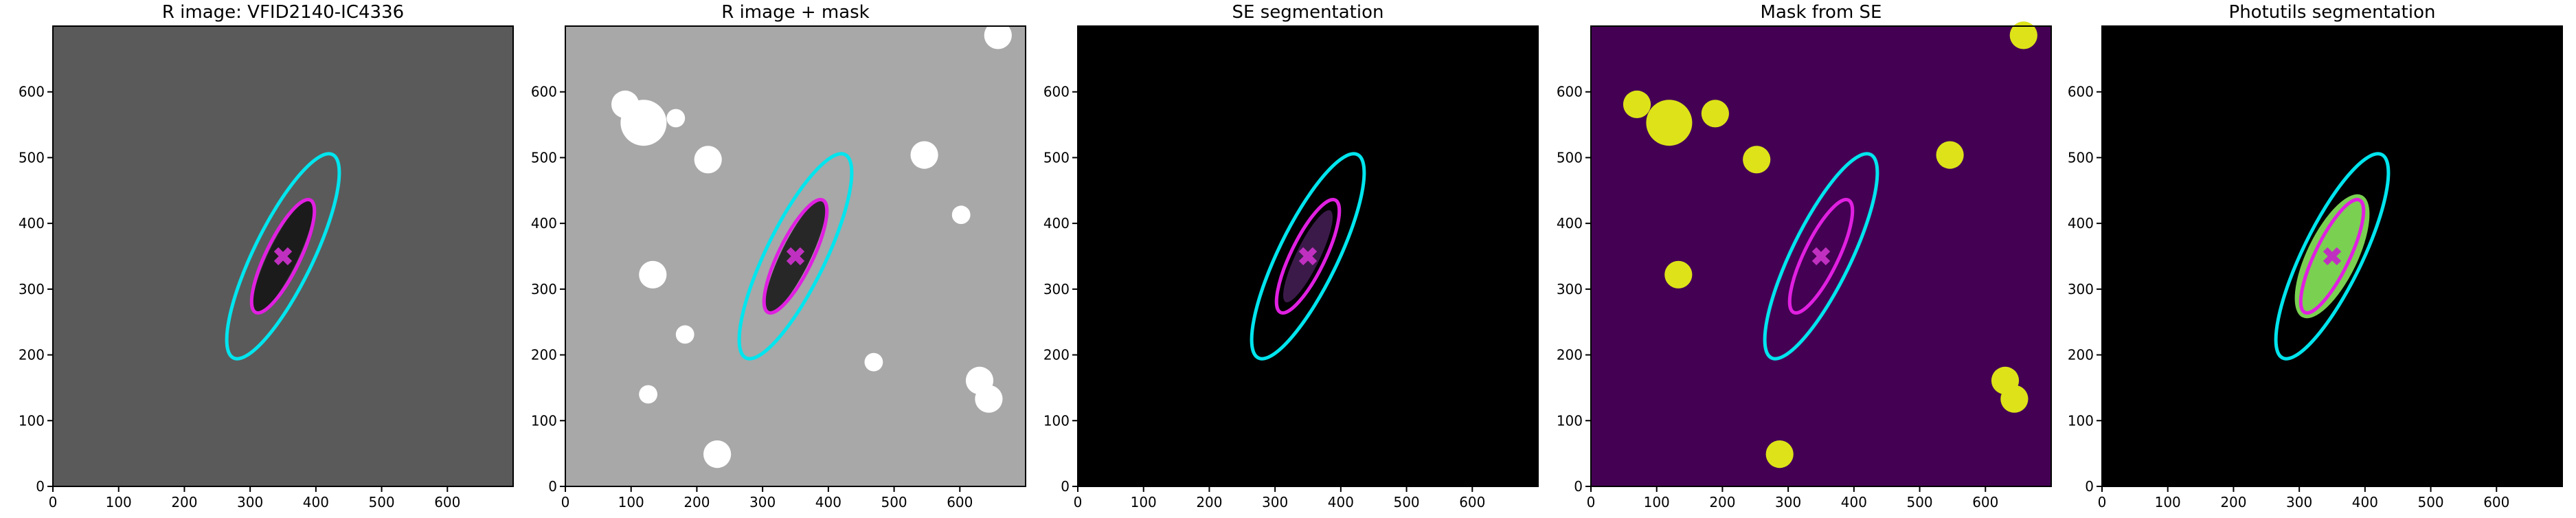  Describe the element at coordinates (2332, 12) in the screenshot. I see `panel-title: Photutils segmentation` at that location.